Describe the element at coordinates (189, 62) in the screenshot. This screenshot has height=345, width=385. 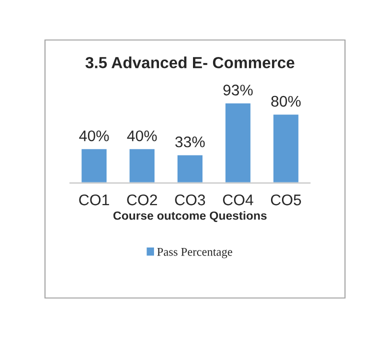
I see `chart-title: 3.5 Advanced E- Commerce` at that location.